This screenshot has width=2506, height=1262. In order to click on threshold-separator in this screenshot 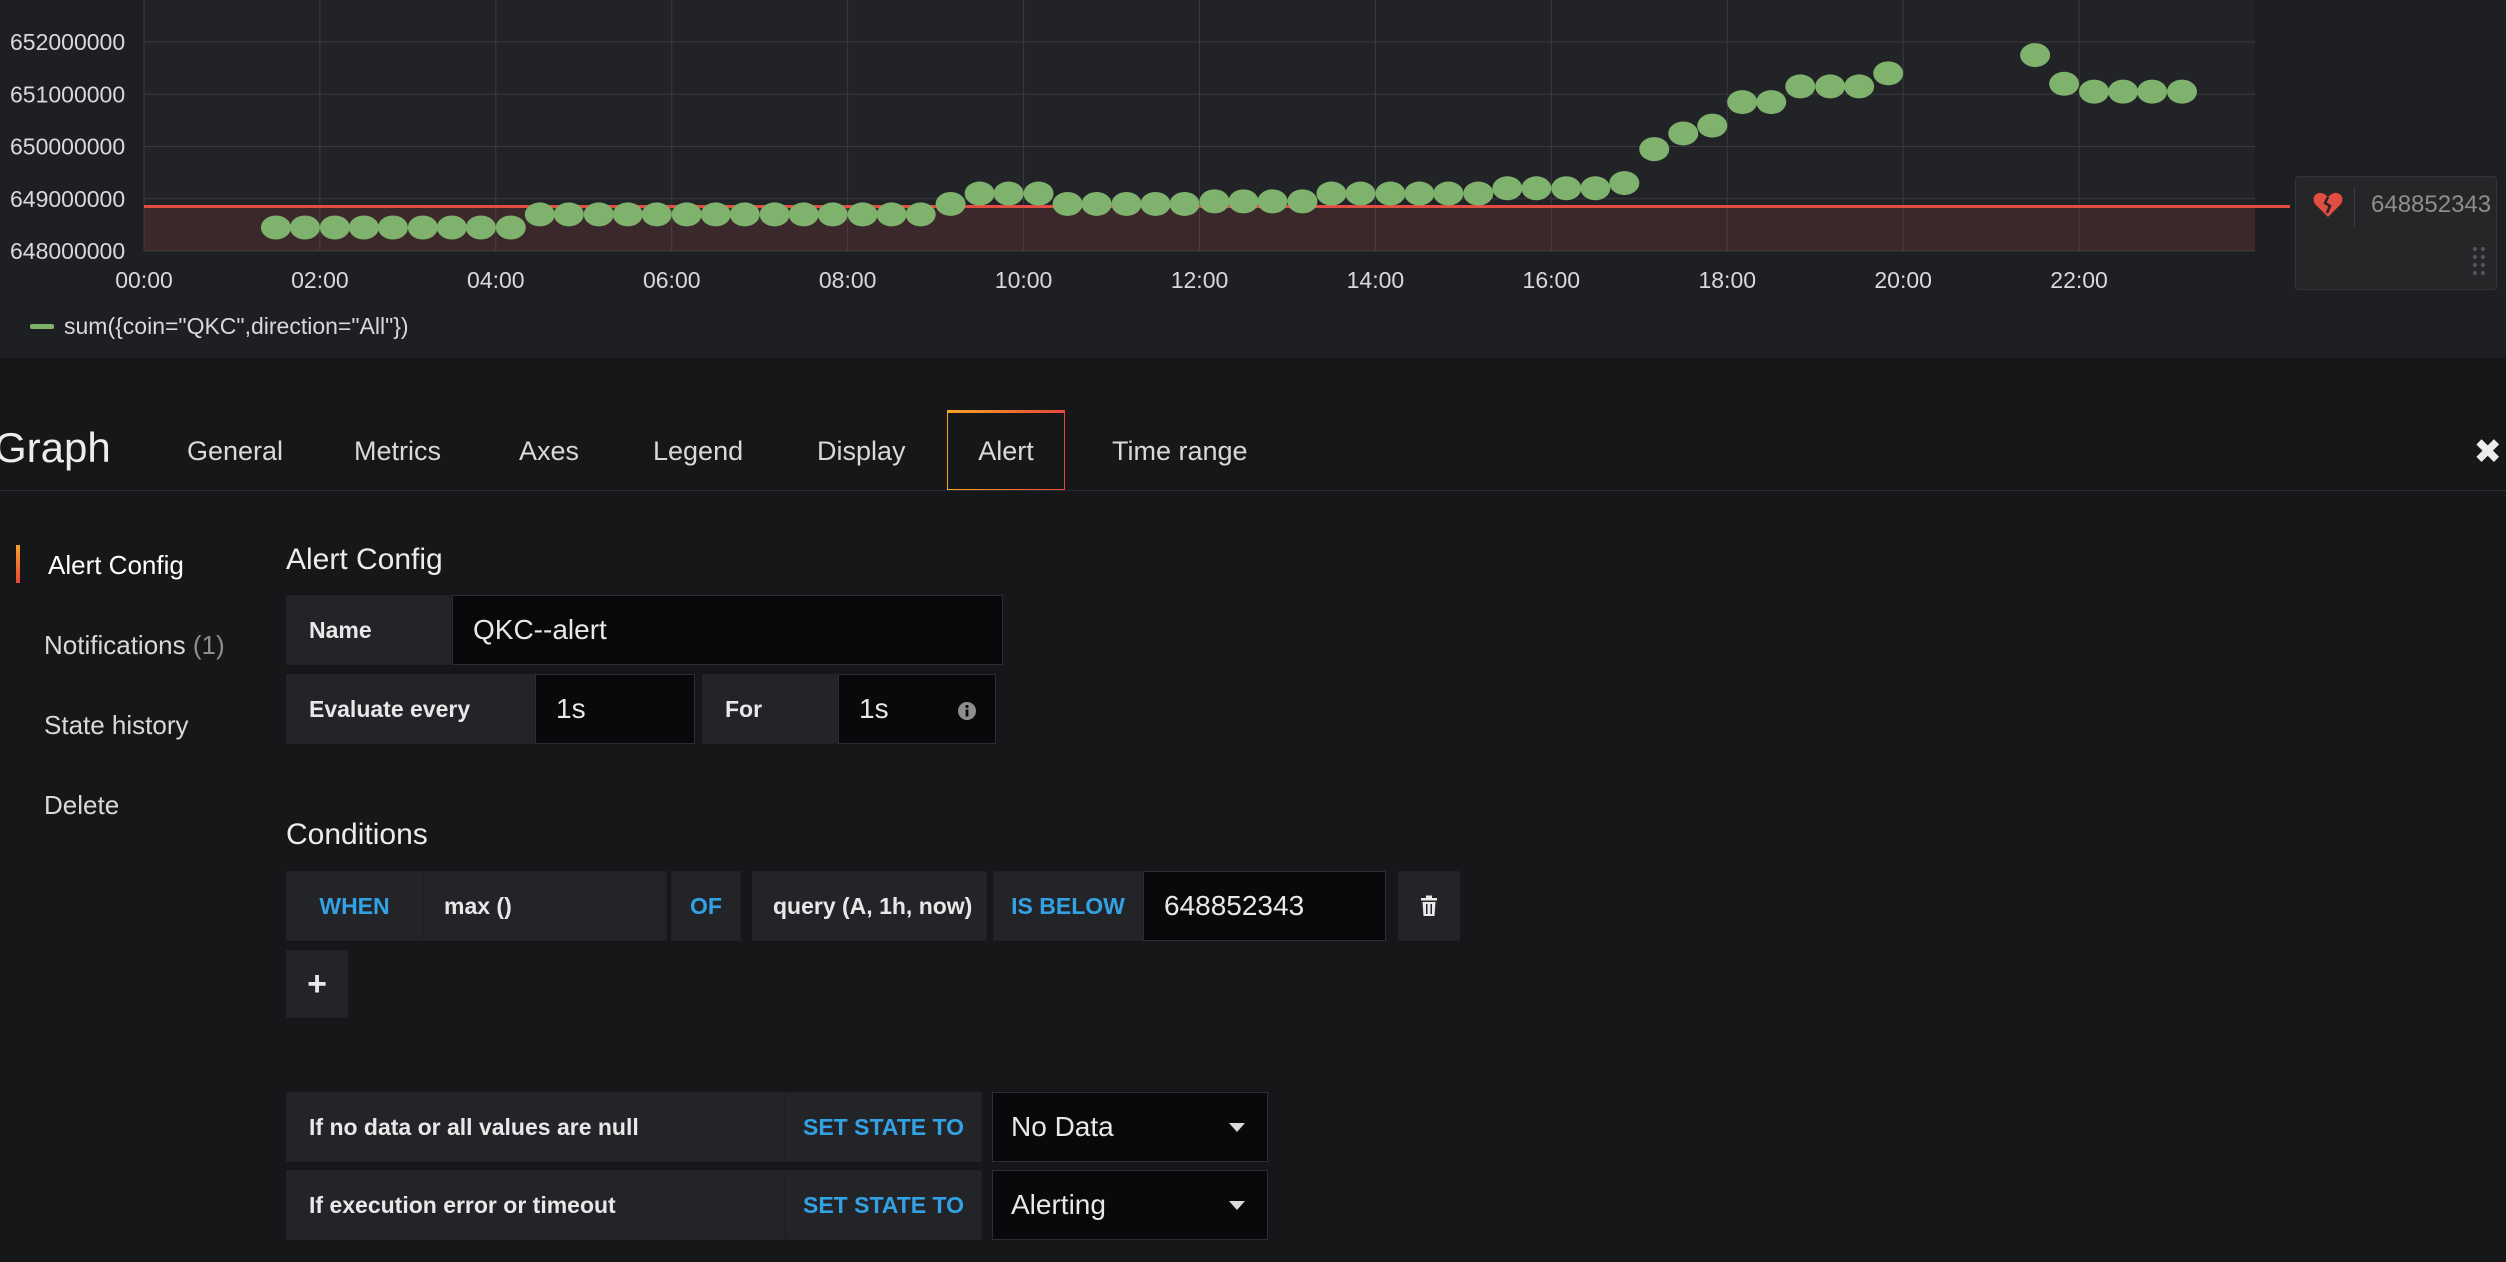, I will do `click(2354, 207)`.